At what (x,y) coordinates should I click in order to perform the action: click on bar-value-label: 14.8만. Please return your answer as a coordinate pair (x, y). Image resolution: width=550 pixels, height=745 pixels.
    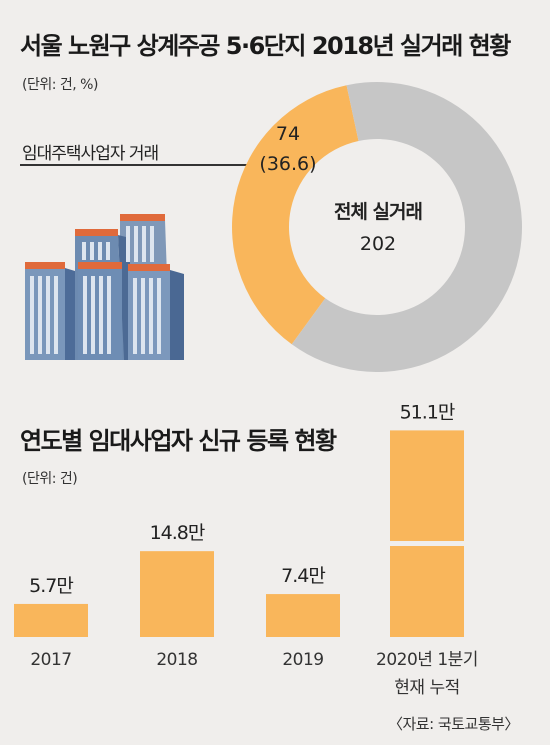
    Looking at the image, I should click on (177, 533).